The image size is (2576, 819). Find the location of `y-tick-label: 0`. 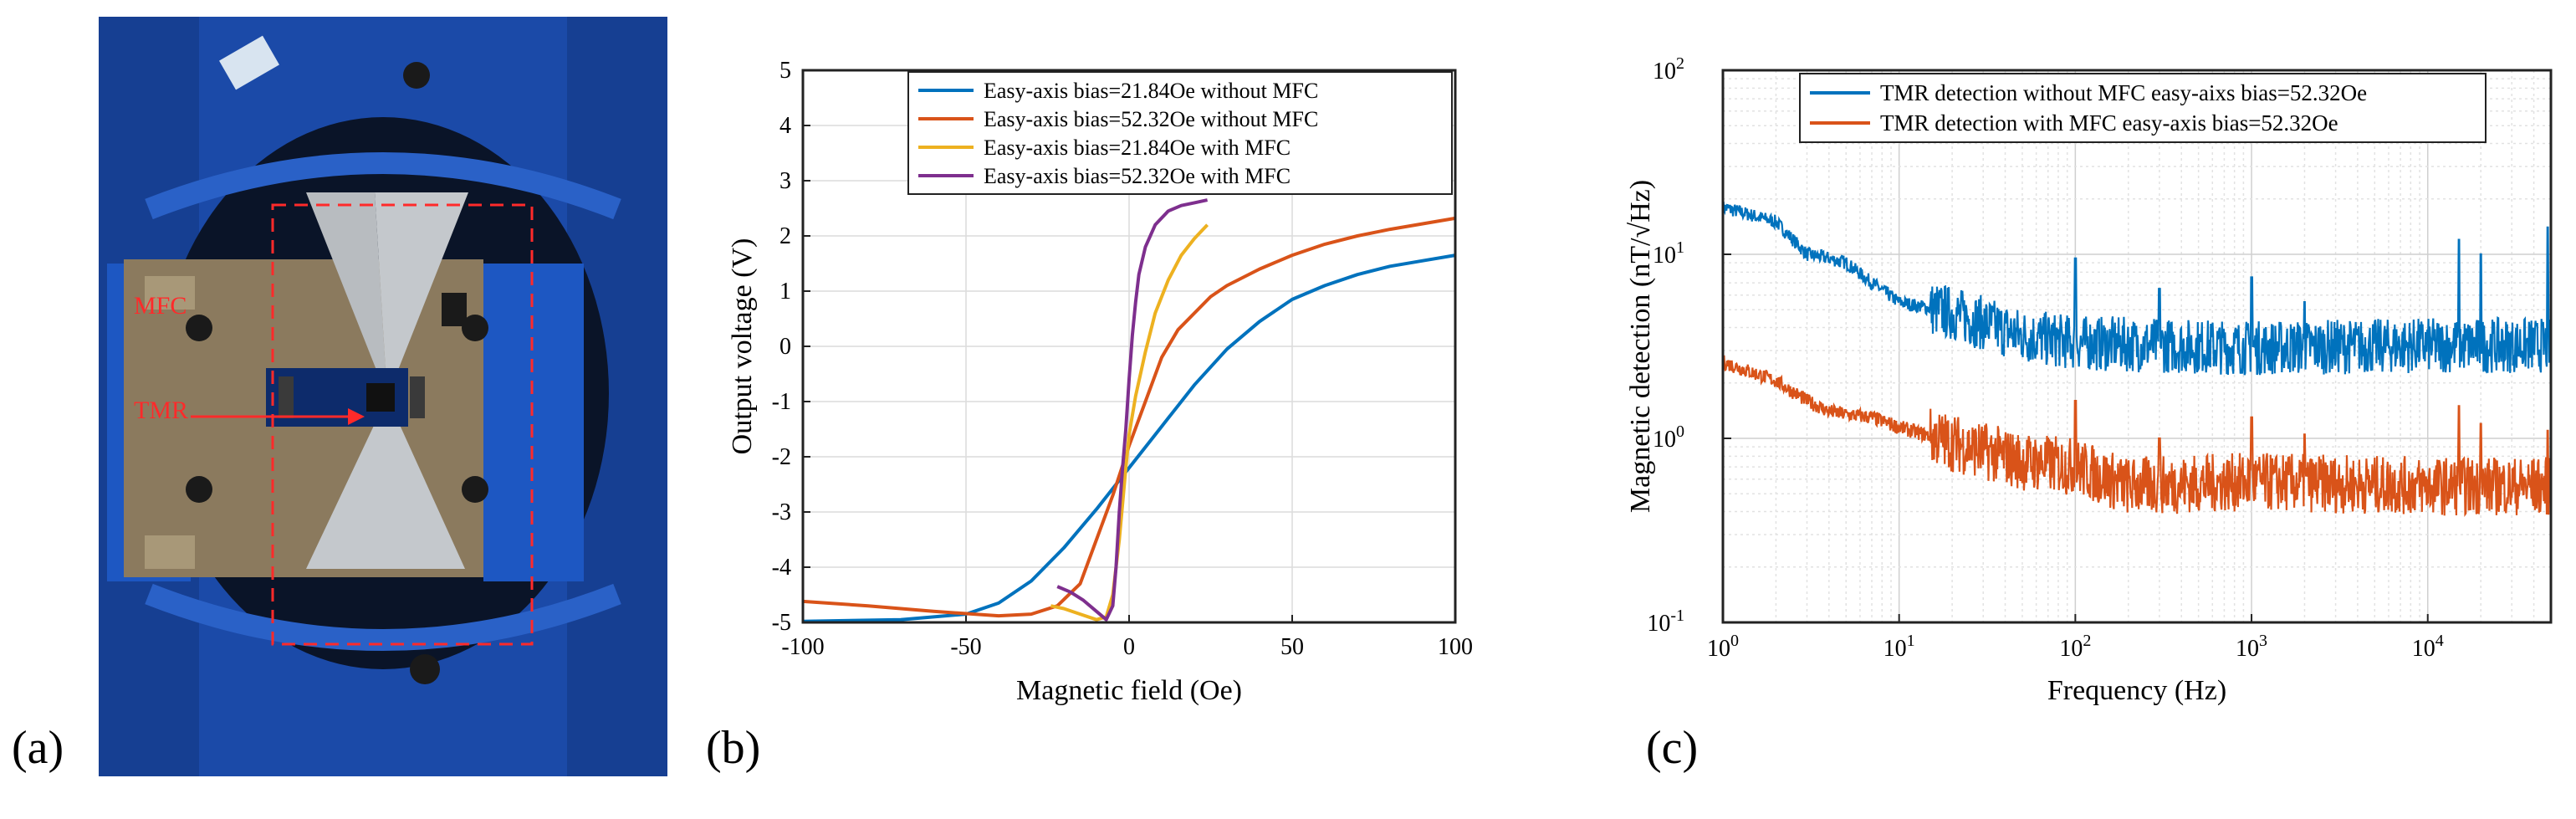

y-tick-label: 0 is located at coordinates (785, 347).